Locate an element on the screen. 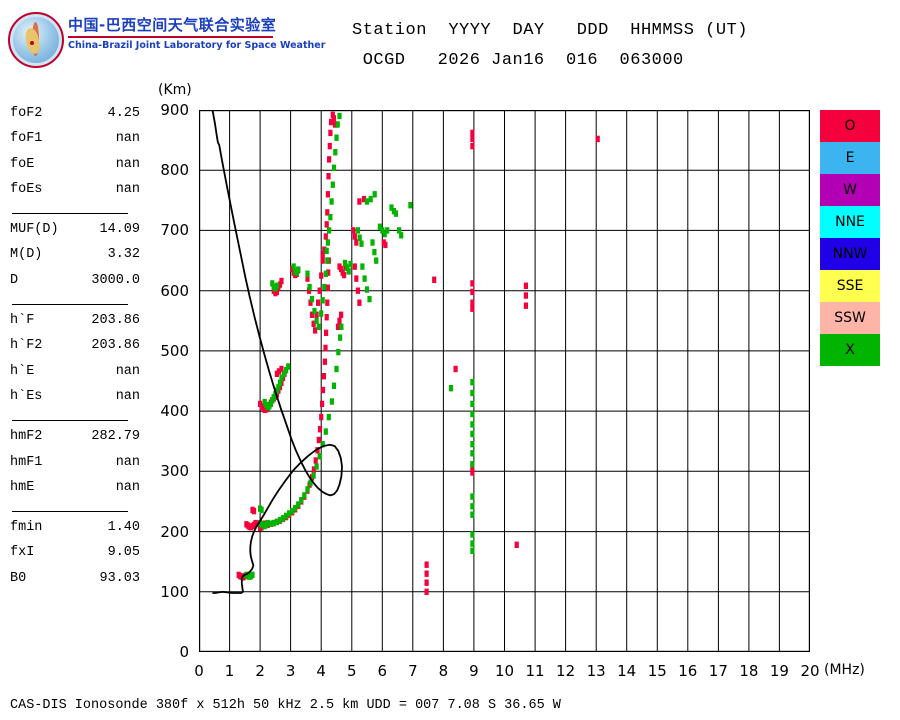  polarization-legend: O E W NNE NNW SSE SSW X is located at coordinates (850, 238).